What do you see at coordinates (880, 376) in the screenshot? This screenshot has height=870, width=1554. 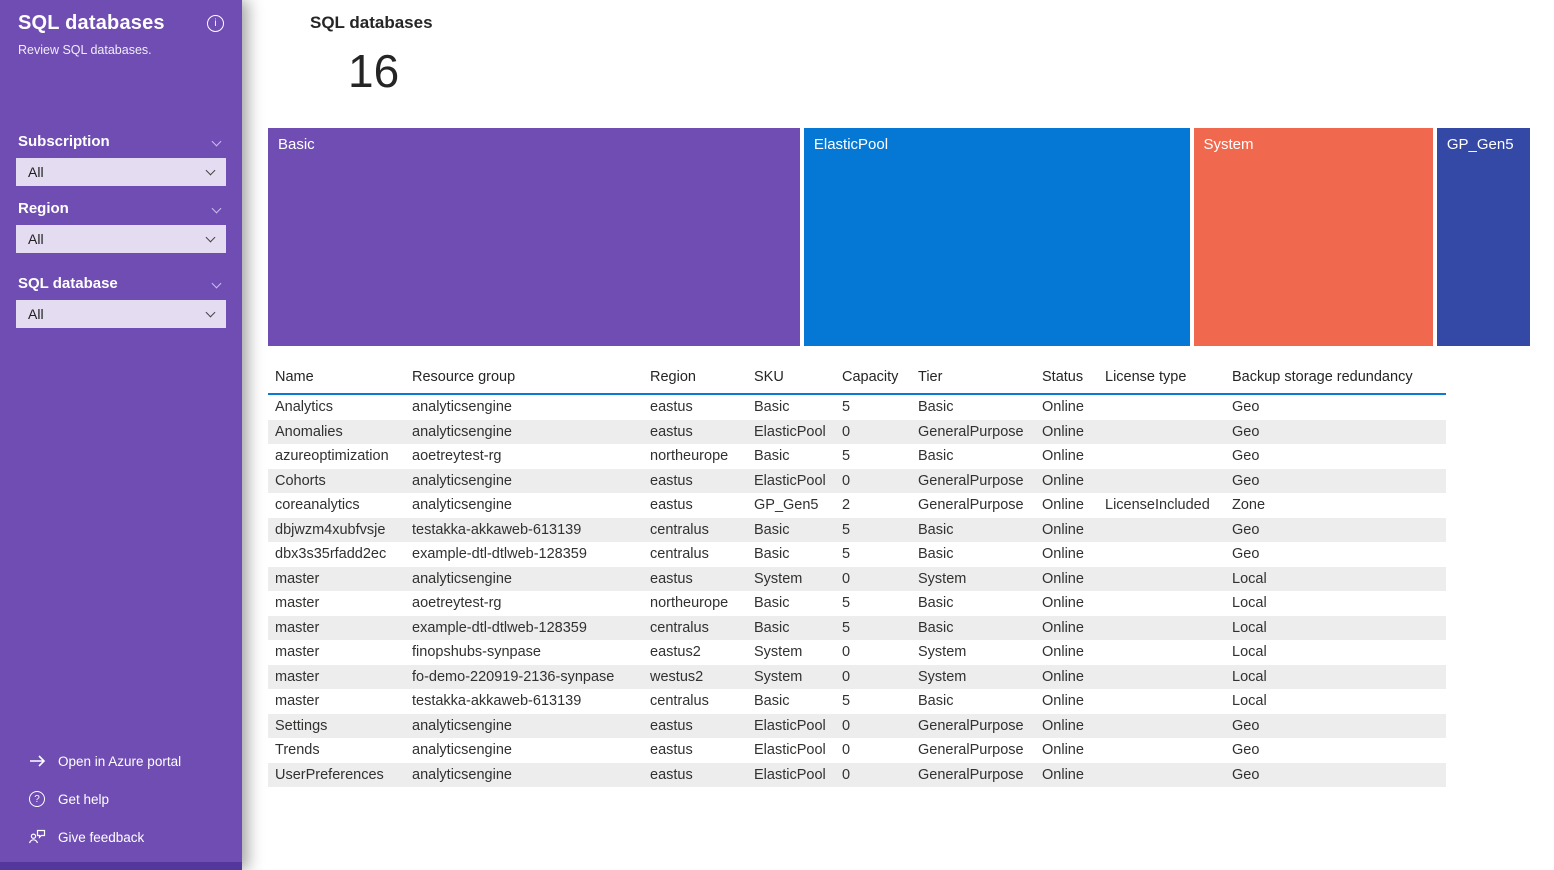 I see `column-header-capacity: Capacity` at bounding box center [880, 376].